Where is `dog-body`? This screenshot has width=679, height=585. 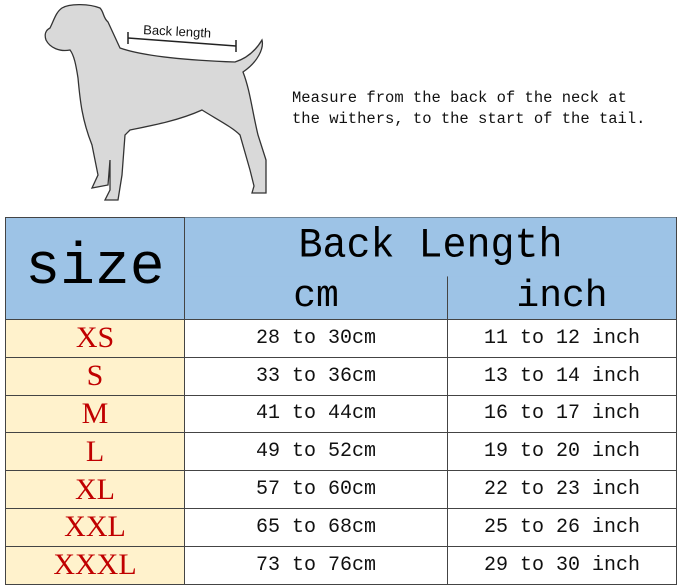
dog-body is located at coordinates (155, 102).